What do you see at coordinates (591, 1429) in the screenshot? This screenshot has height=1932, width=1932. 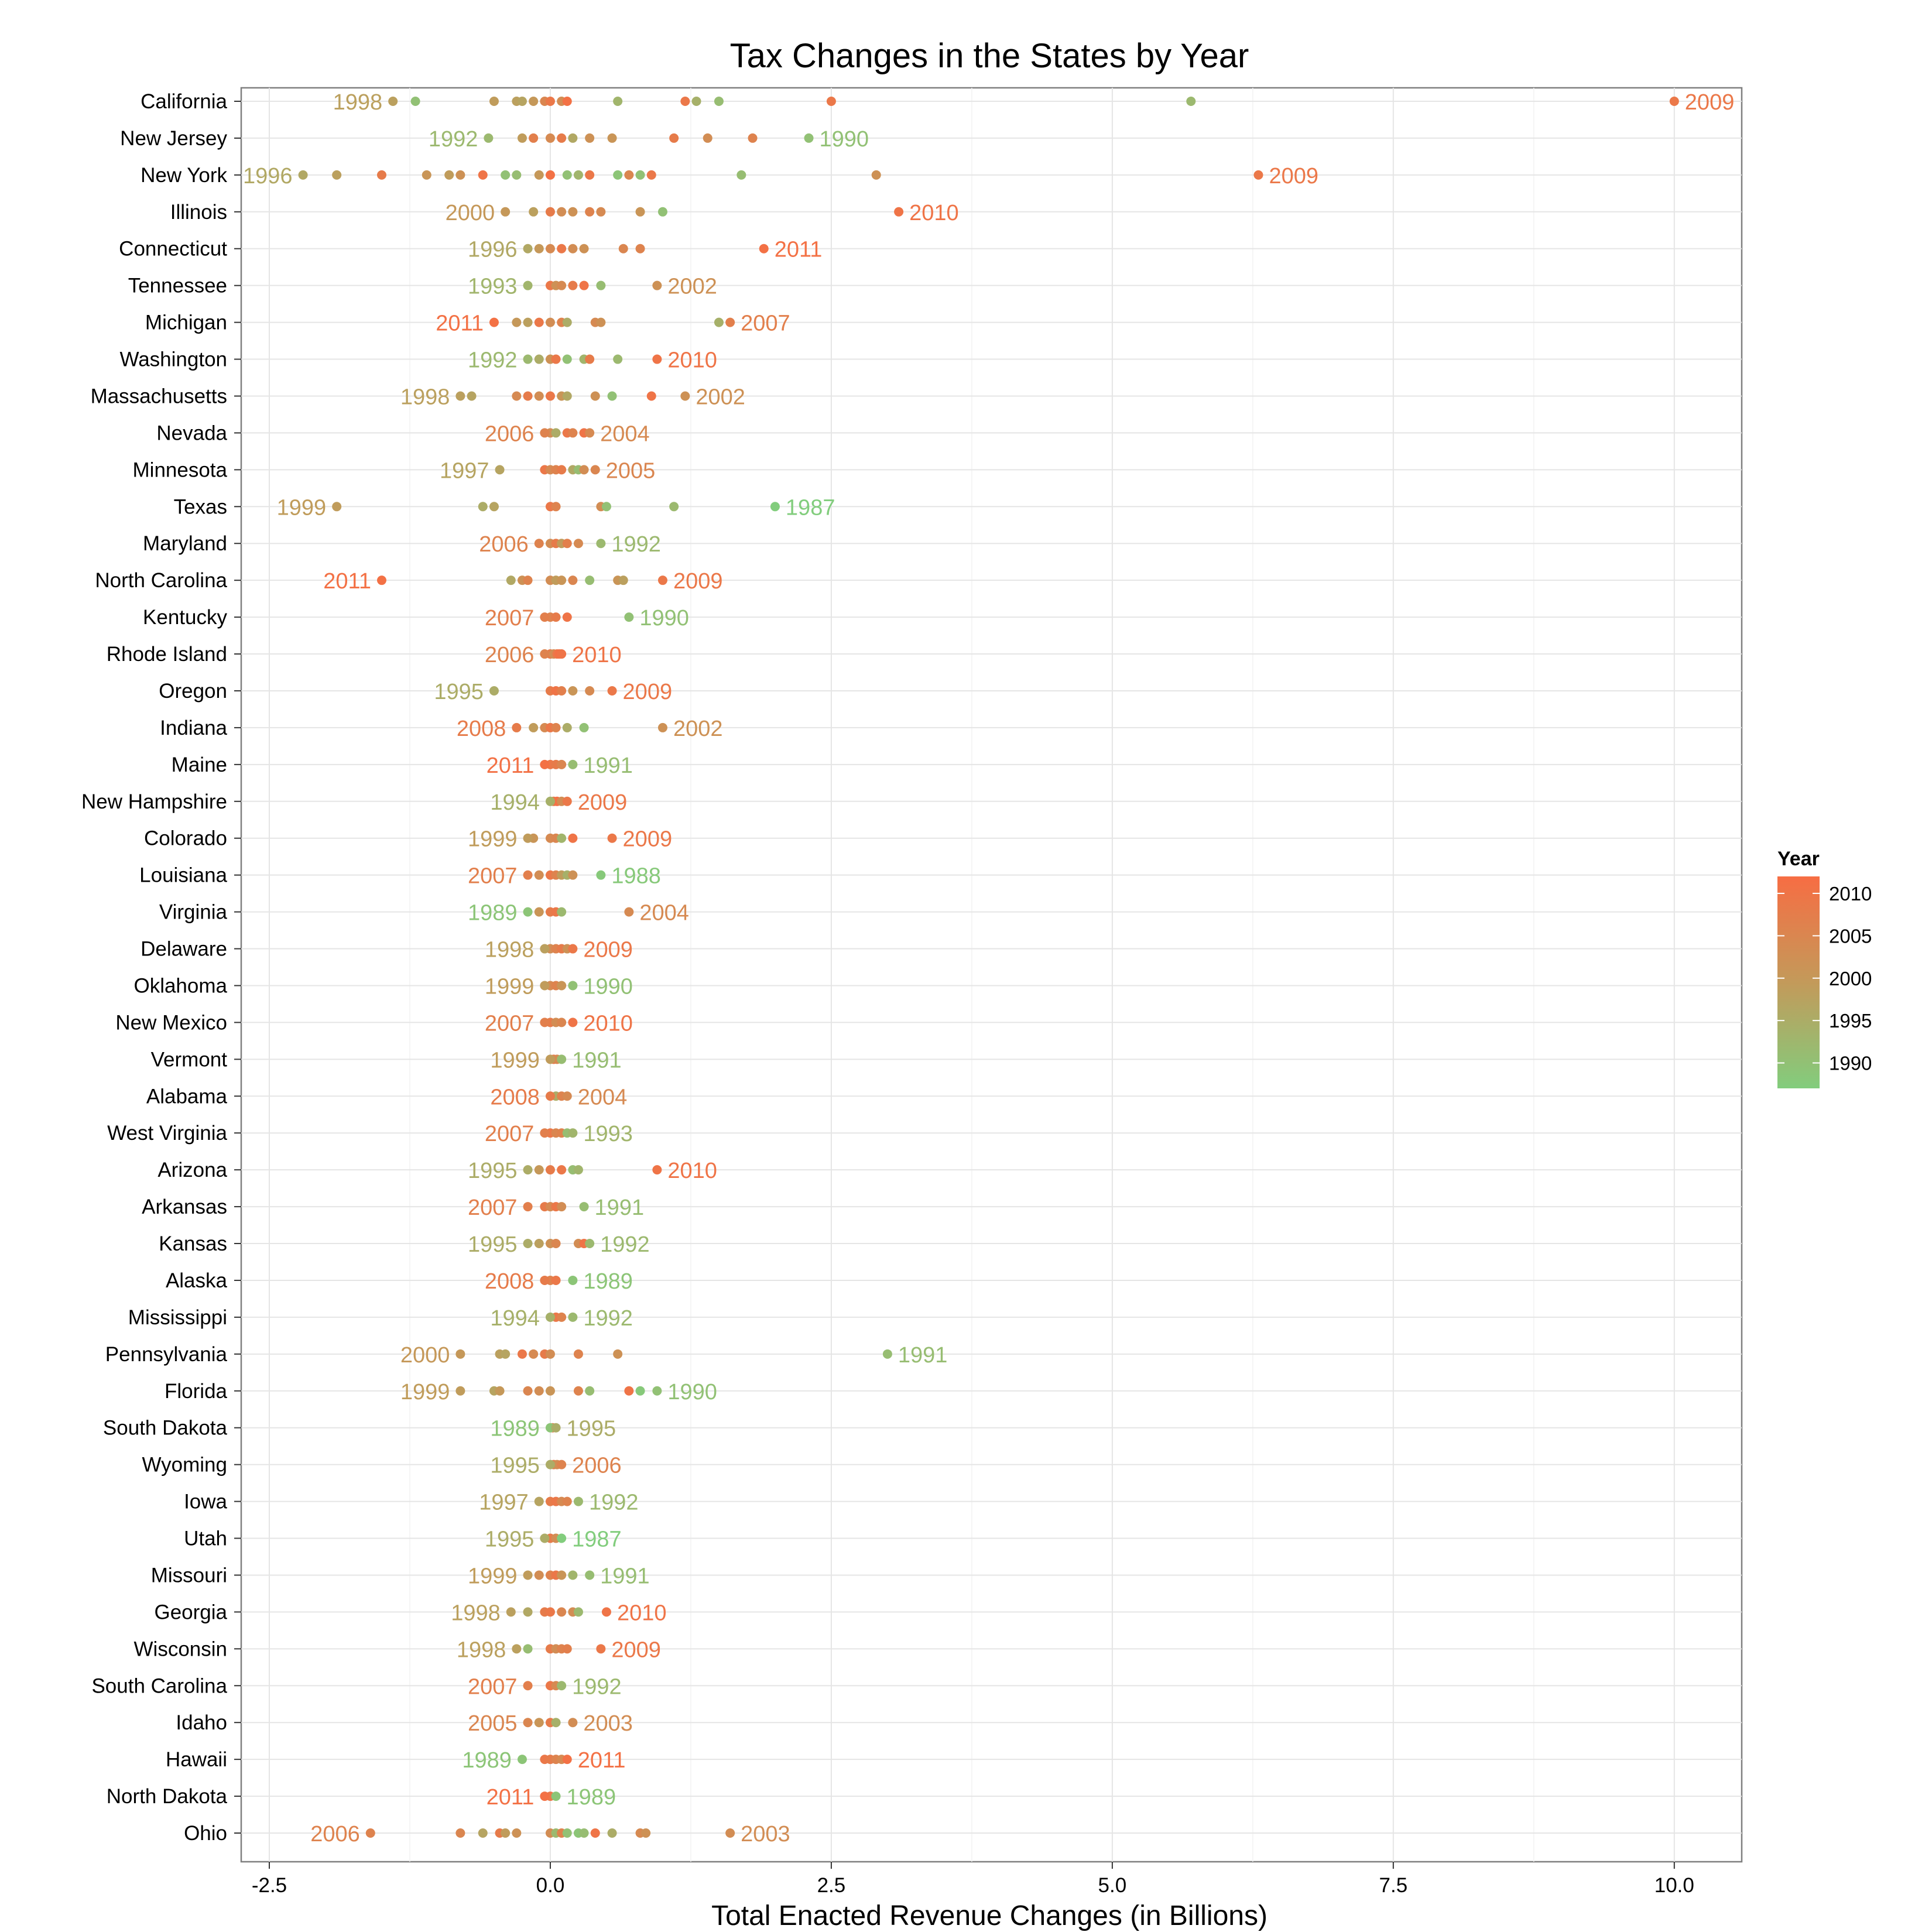 I see `max-year-label: 1995` at bounding box center [591, 1429].